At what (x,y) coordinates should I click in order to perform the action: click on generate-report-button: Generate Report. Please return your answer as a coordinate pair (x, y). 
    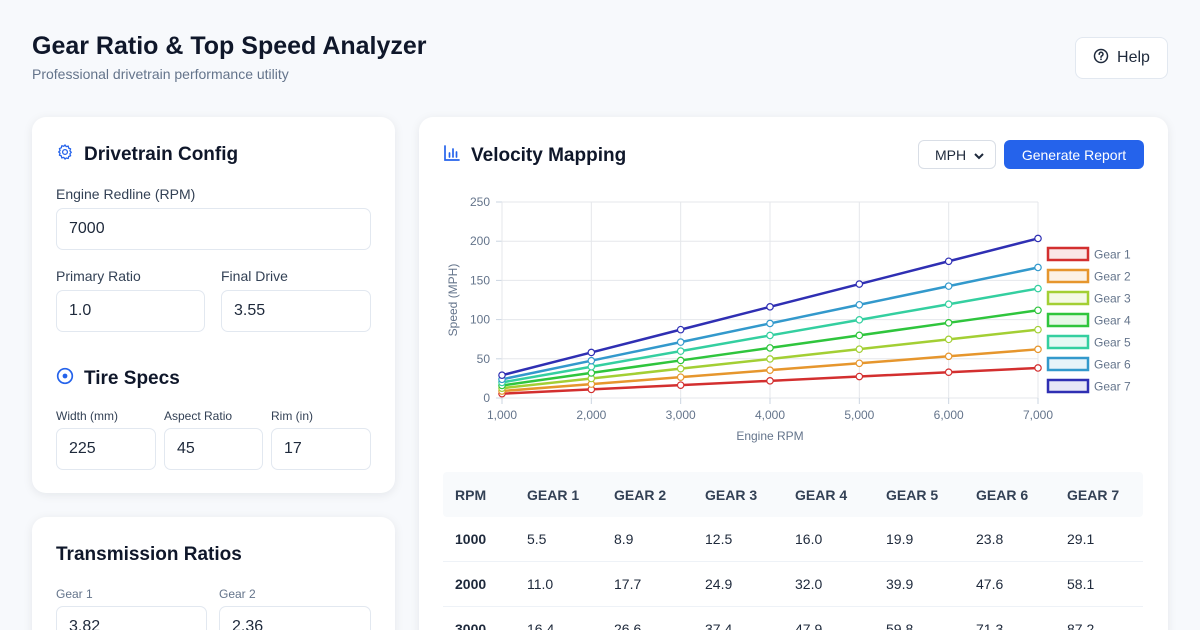
    Looking at the image, I should click on (1074, 154).